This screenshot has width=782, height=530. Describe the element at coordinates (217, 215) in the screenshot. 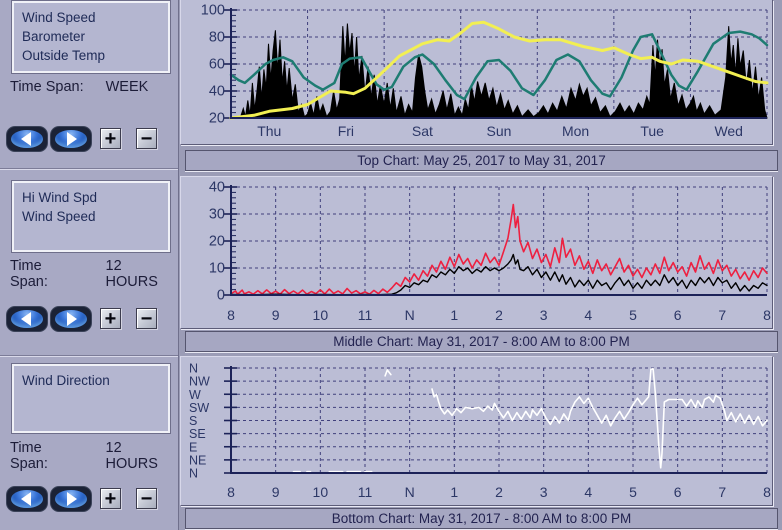

I see `svg-text: 30` at that location.